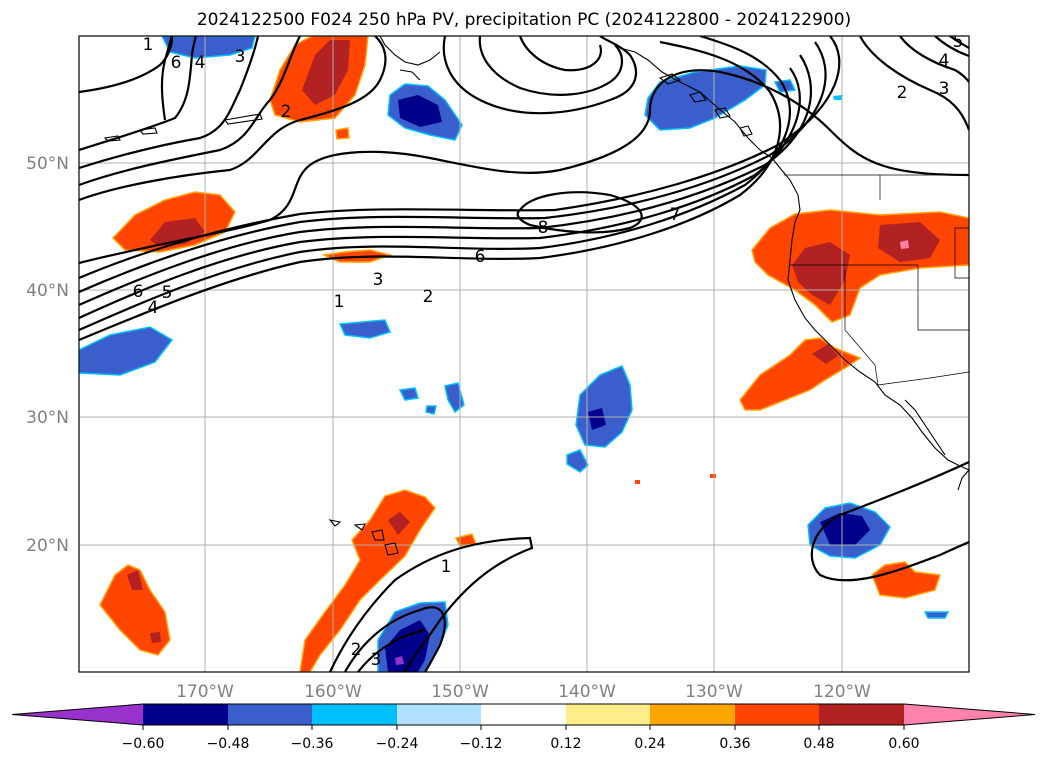 This screenshot has width=1047, height=765. Describe the element at coordinates (876, 280) in the screenshot. I see `political-borders` at that location.